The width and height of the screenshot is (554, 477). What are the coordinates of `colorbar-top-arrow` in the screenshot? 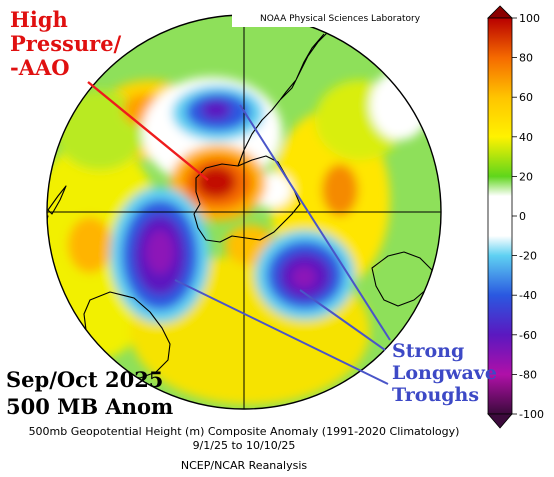 It's located at (500, 12).